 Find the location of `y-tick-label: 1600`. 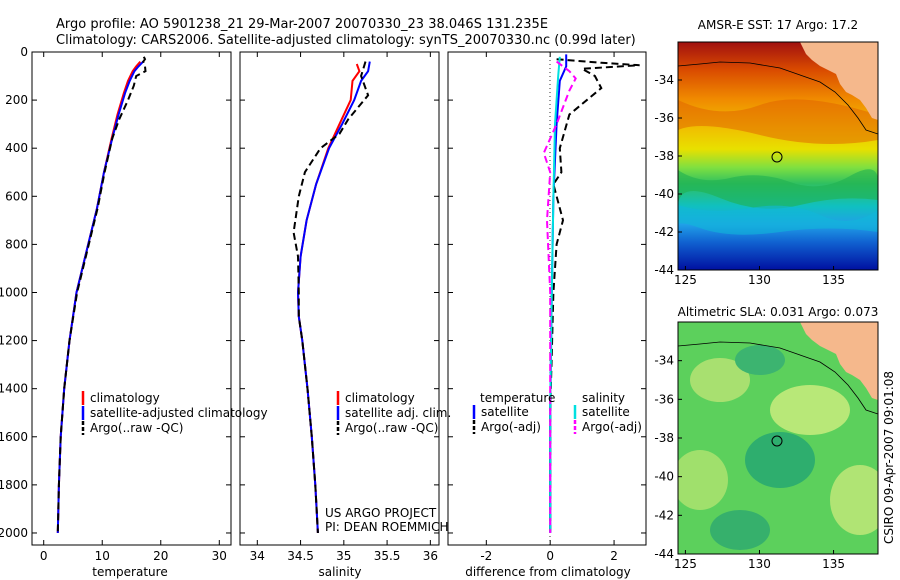

y-tick-label: 1600 is located at coordinates (14, 437).